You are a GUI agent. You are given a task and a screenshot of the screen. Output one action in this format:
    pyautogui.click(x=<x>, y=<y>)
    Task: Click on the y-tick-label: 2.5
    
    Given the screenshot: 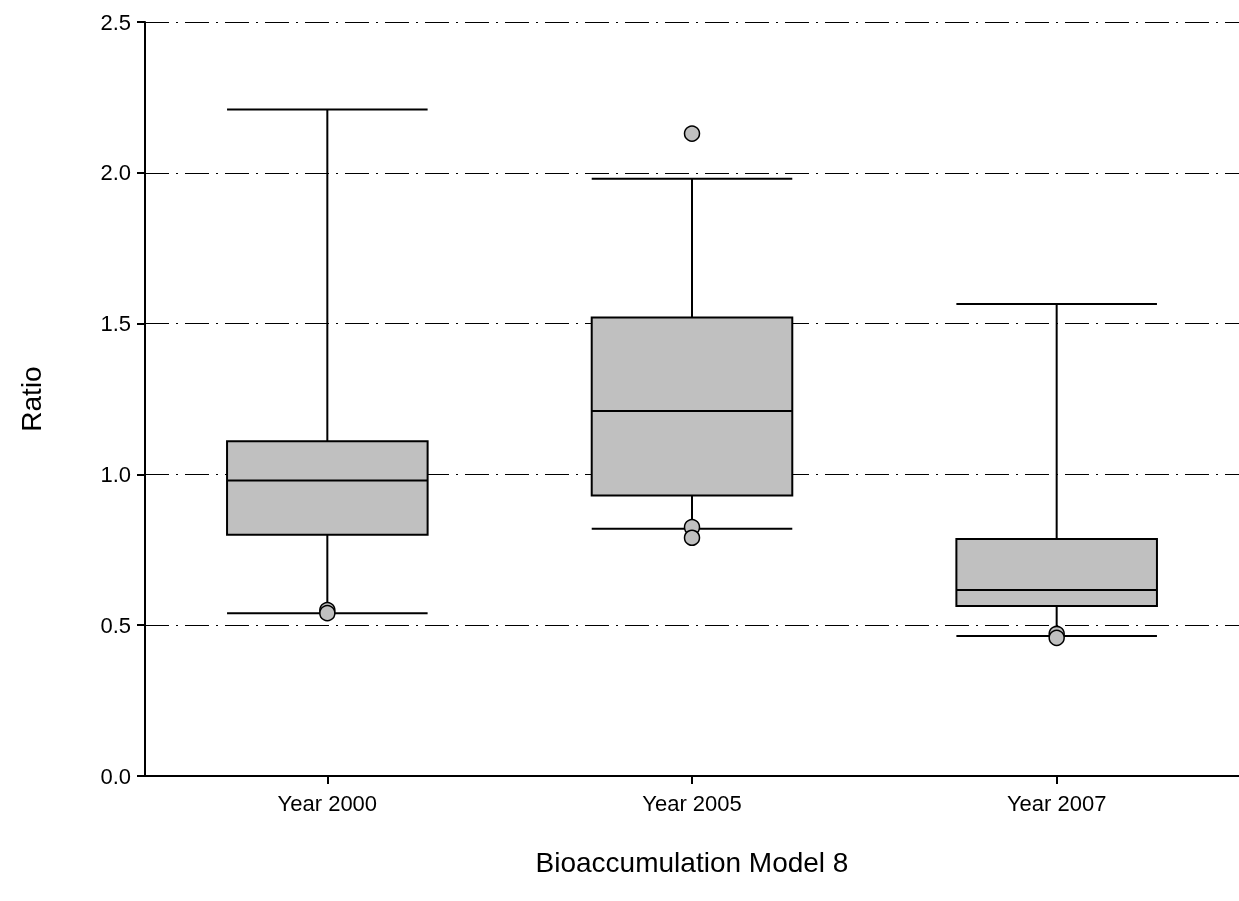 What is the action you would take?
    pyautogui.click(x=115, y=22)
    